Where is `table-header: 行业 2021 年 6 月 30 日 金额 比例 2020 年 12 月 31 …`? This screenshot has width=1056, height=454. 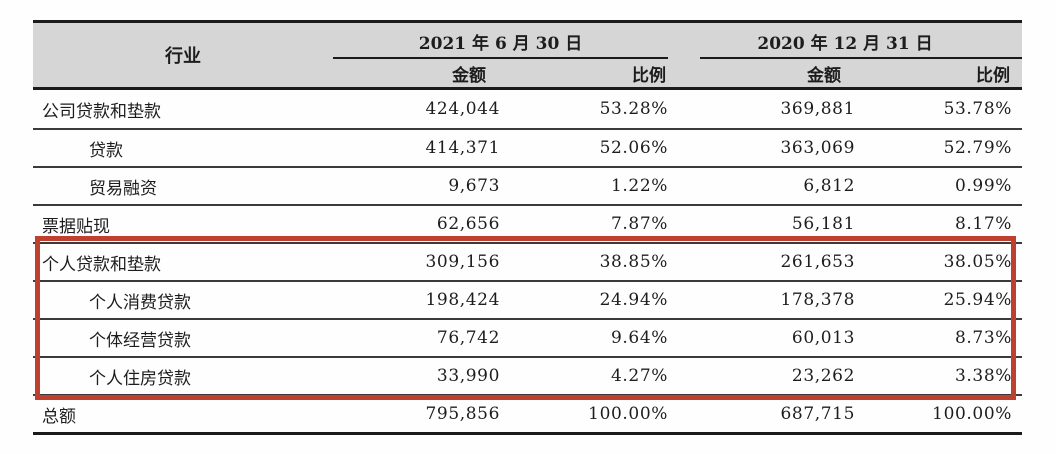 table-header: 行业 2021 年 6 月 30 日 金额 比例 2020 年 12 月 31 … is located at coordinates (527, 55).